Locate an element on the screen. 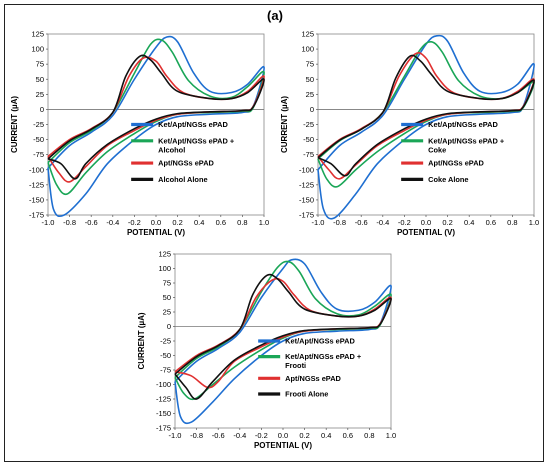 This screenshot has height=468, width=550. legend-label-1: Ket/Apt/NGSs ePAD + Coke is located at coordinates (466, 145).